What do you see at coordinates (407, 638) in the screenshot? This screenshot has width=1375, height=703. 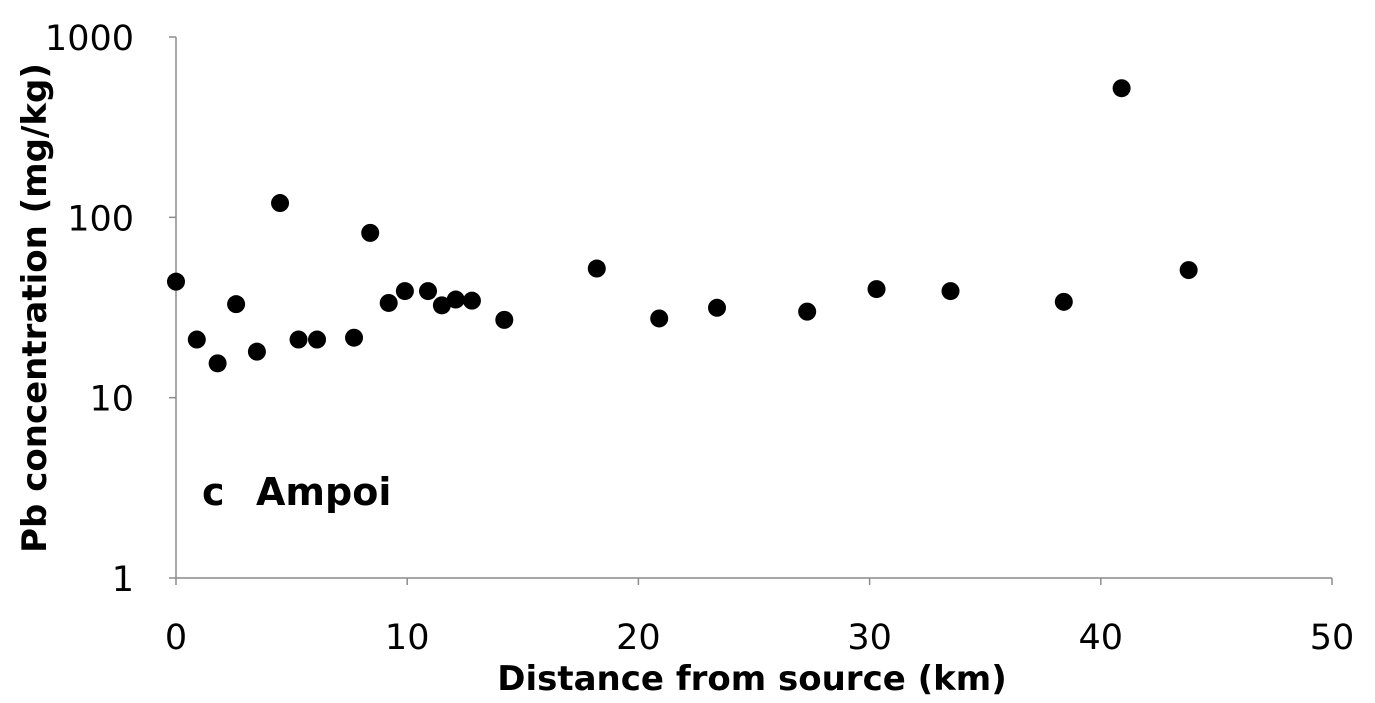 I see `x-tick-label: 10` at bounding box center [407, 638].